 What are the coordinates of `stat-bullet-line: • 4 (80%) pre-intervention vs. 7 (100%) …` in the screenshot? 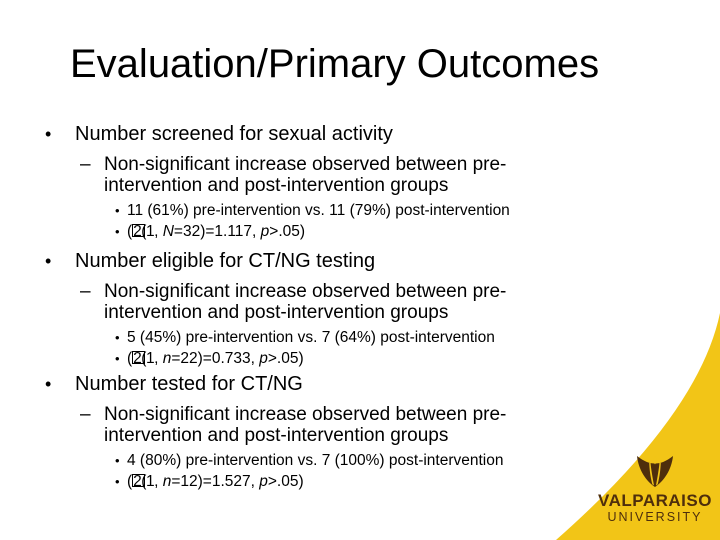 It's located at (387, 460).